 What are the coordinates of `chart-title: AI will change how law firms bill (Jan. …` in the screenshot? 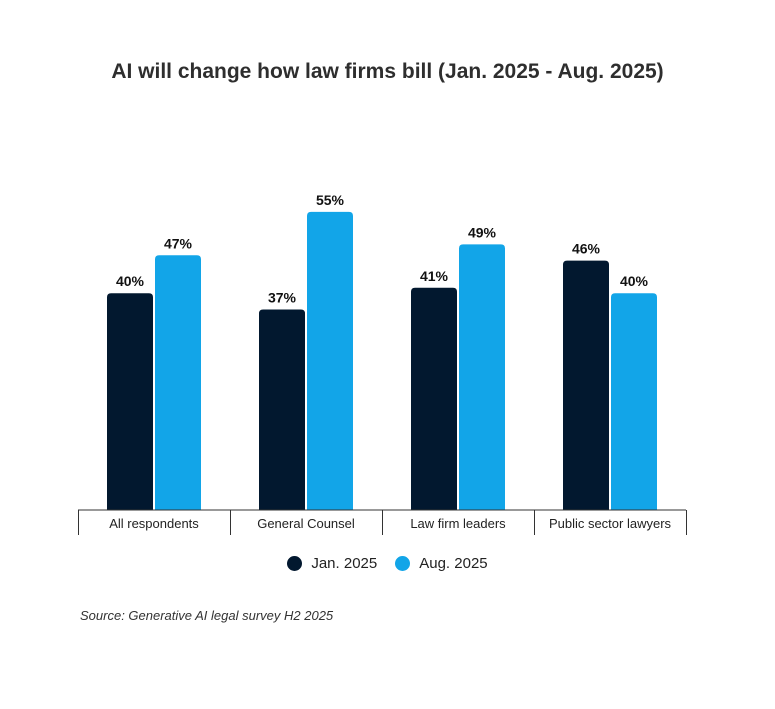 It's located at (387, 71).